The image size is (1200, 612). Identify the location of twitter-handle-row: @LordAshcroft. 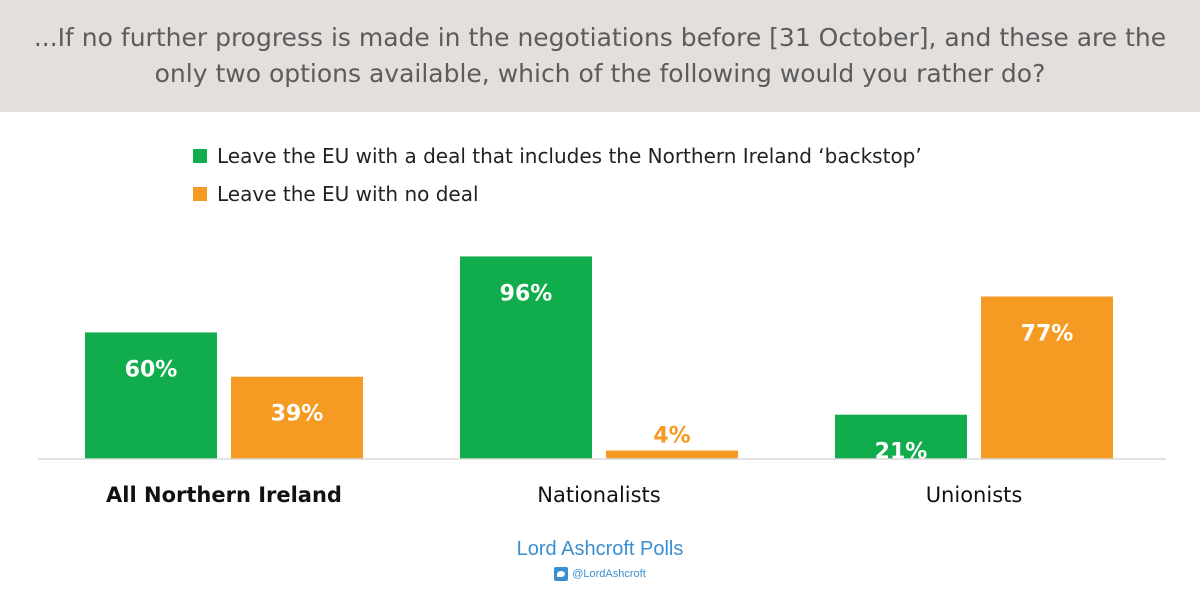
(600, 574).